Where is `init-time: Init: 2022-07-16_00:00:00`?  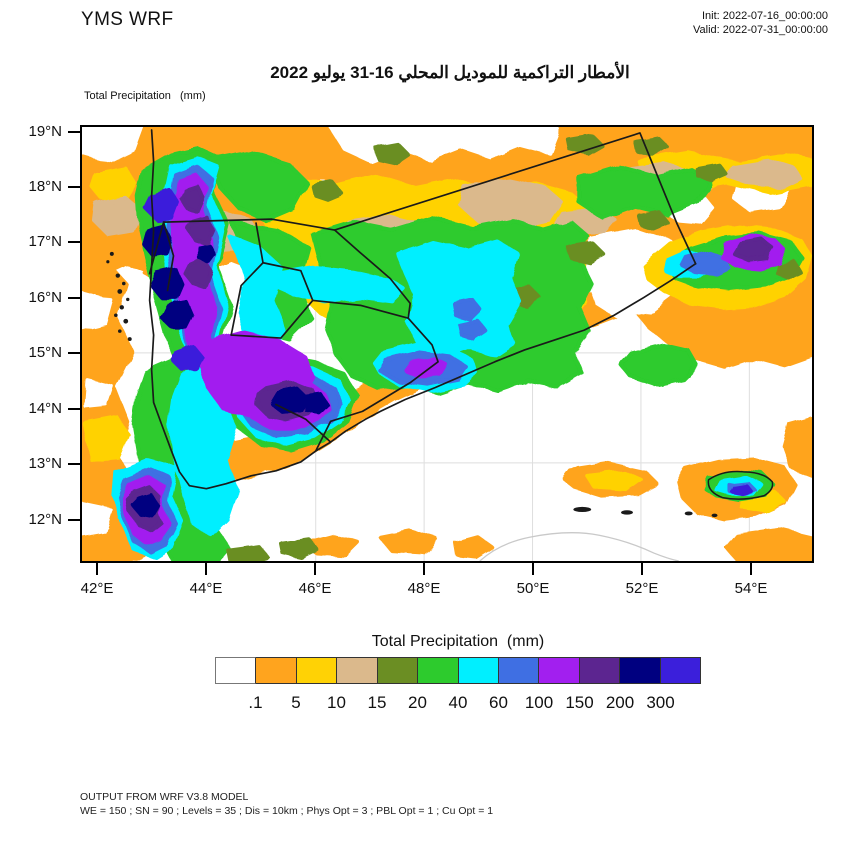 init-time: Init: 2022-07-16_00:00:00 is located at coordinates (765, 16).